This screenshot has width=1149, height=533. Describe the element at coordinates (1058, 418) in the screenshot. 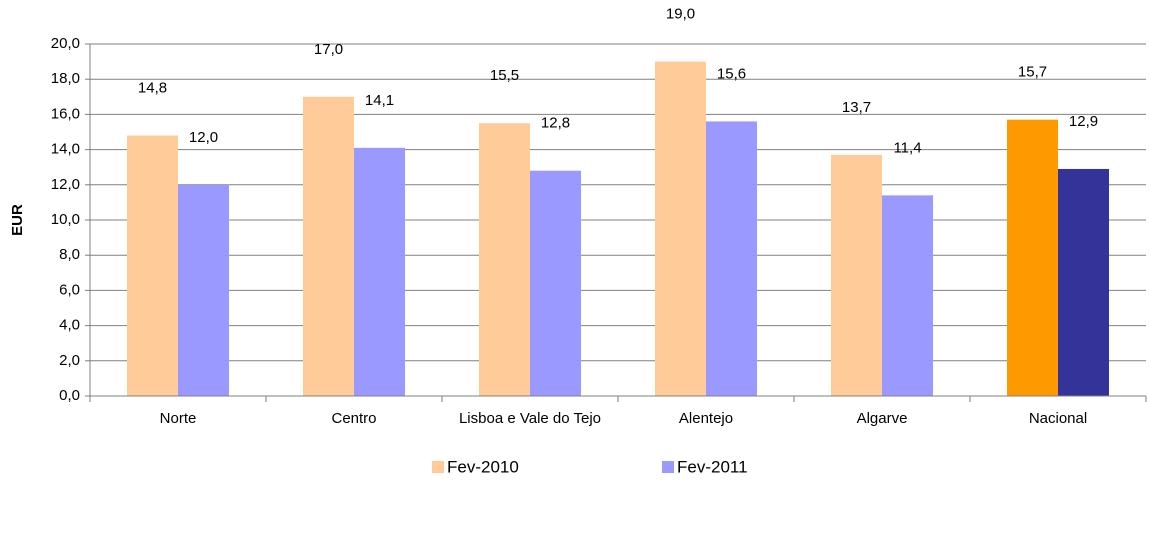

I see `x-tick-label: Nacional` at that location.